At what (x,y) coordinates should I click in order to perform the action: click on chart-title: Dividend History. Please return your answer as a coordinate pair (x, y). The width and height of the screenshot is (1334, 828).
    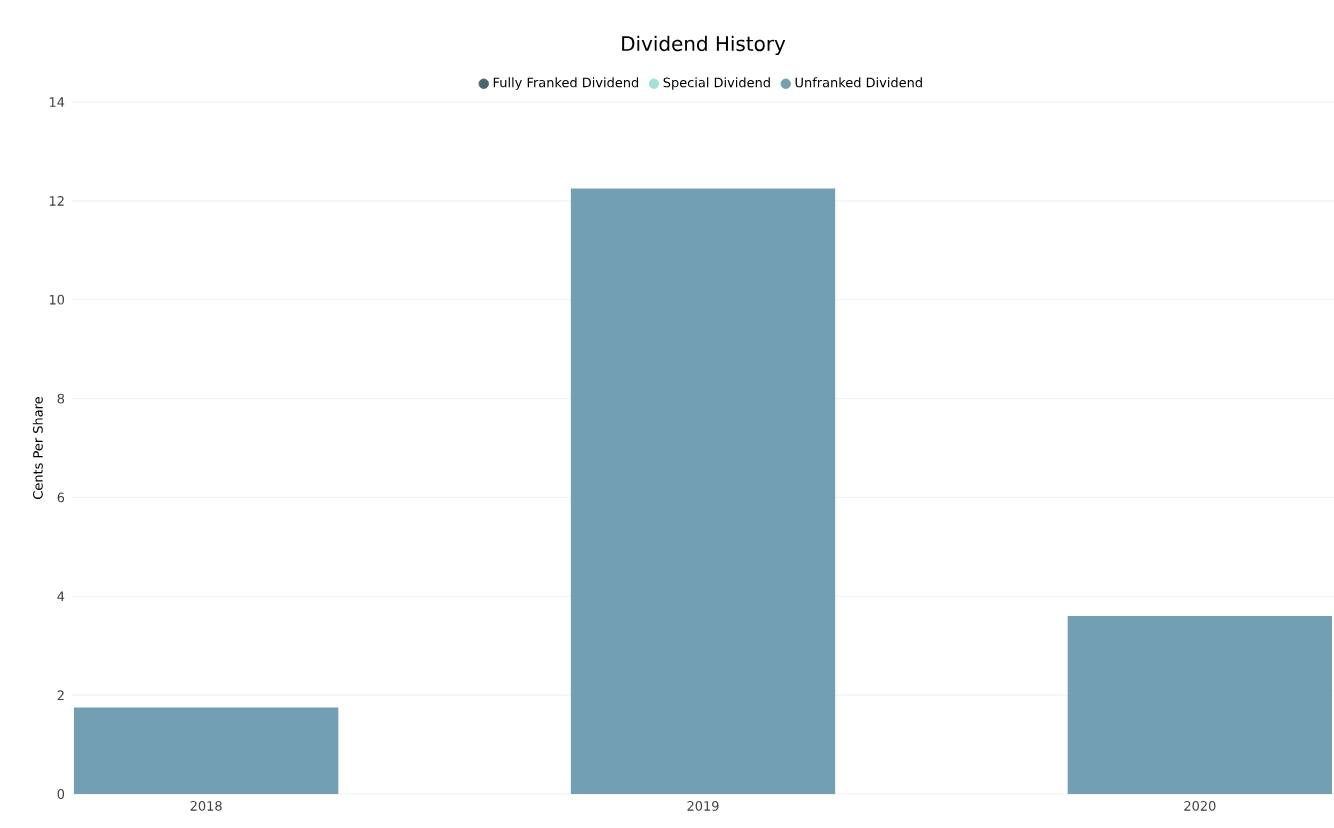
    Looking at the image, I should click on (704, 45).